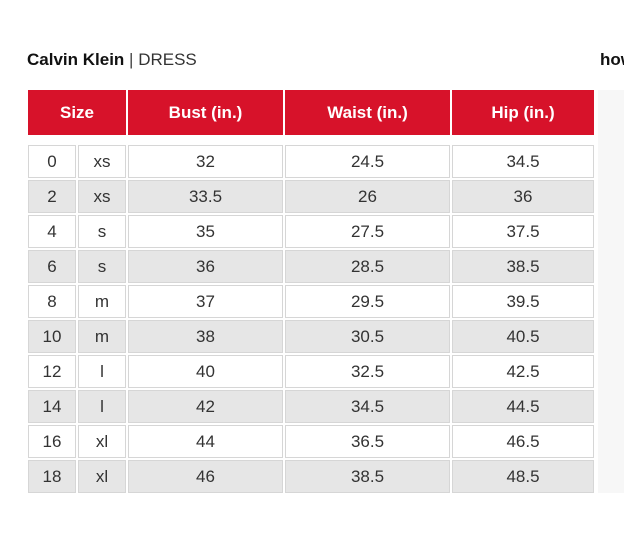 Image resolution: width=624 pixels, height=537 pixels. What do you see at coordinates (367, 476) in the screenshot?
I see `waist-cell: 38.5` at bounding box center [367, 476].